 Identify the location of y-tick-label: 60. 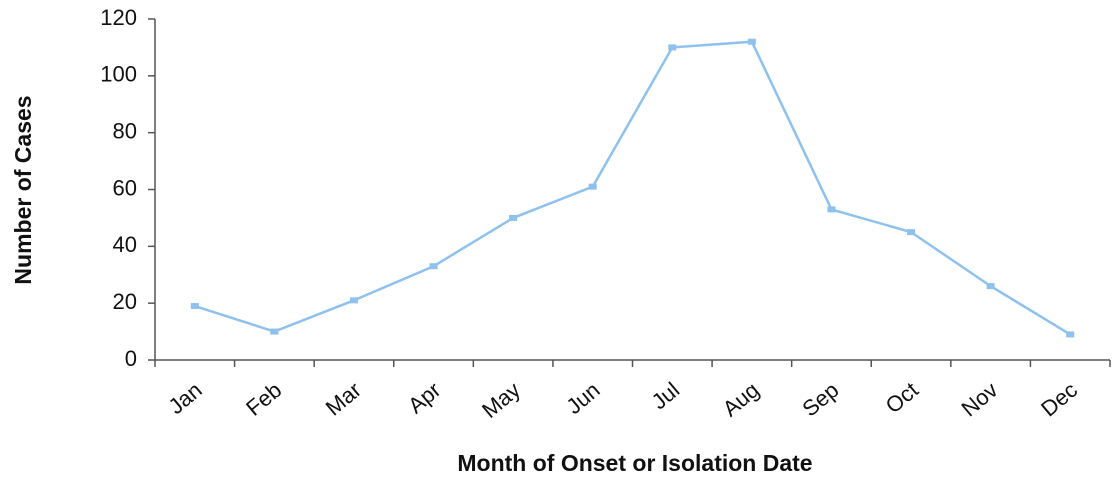
(125, 187).